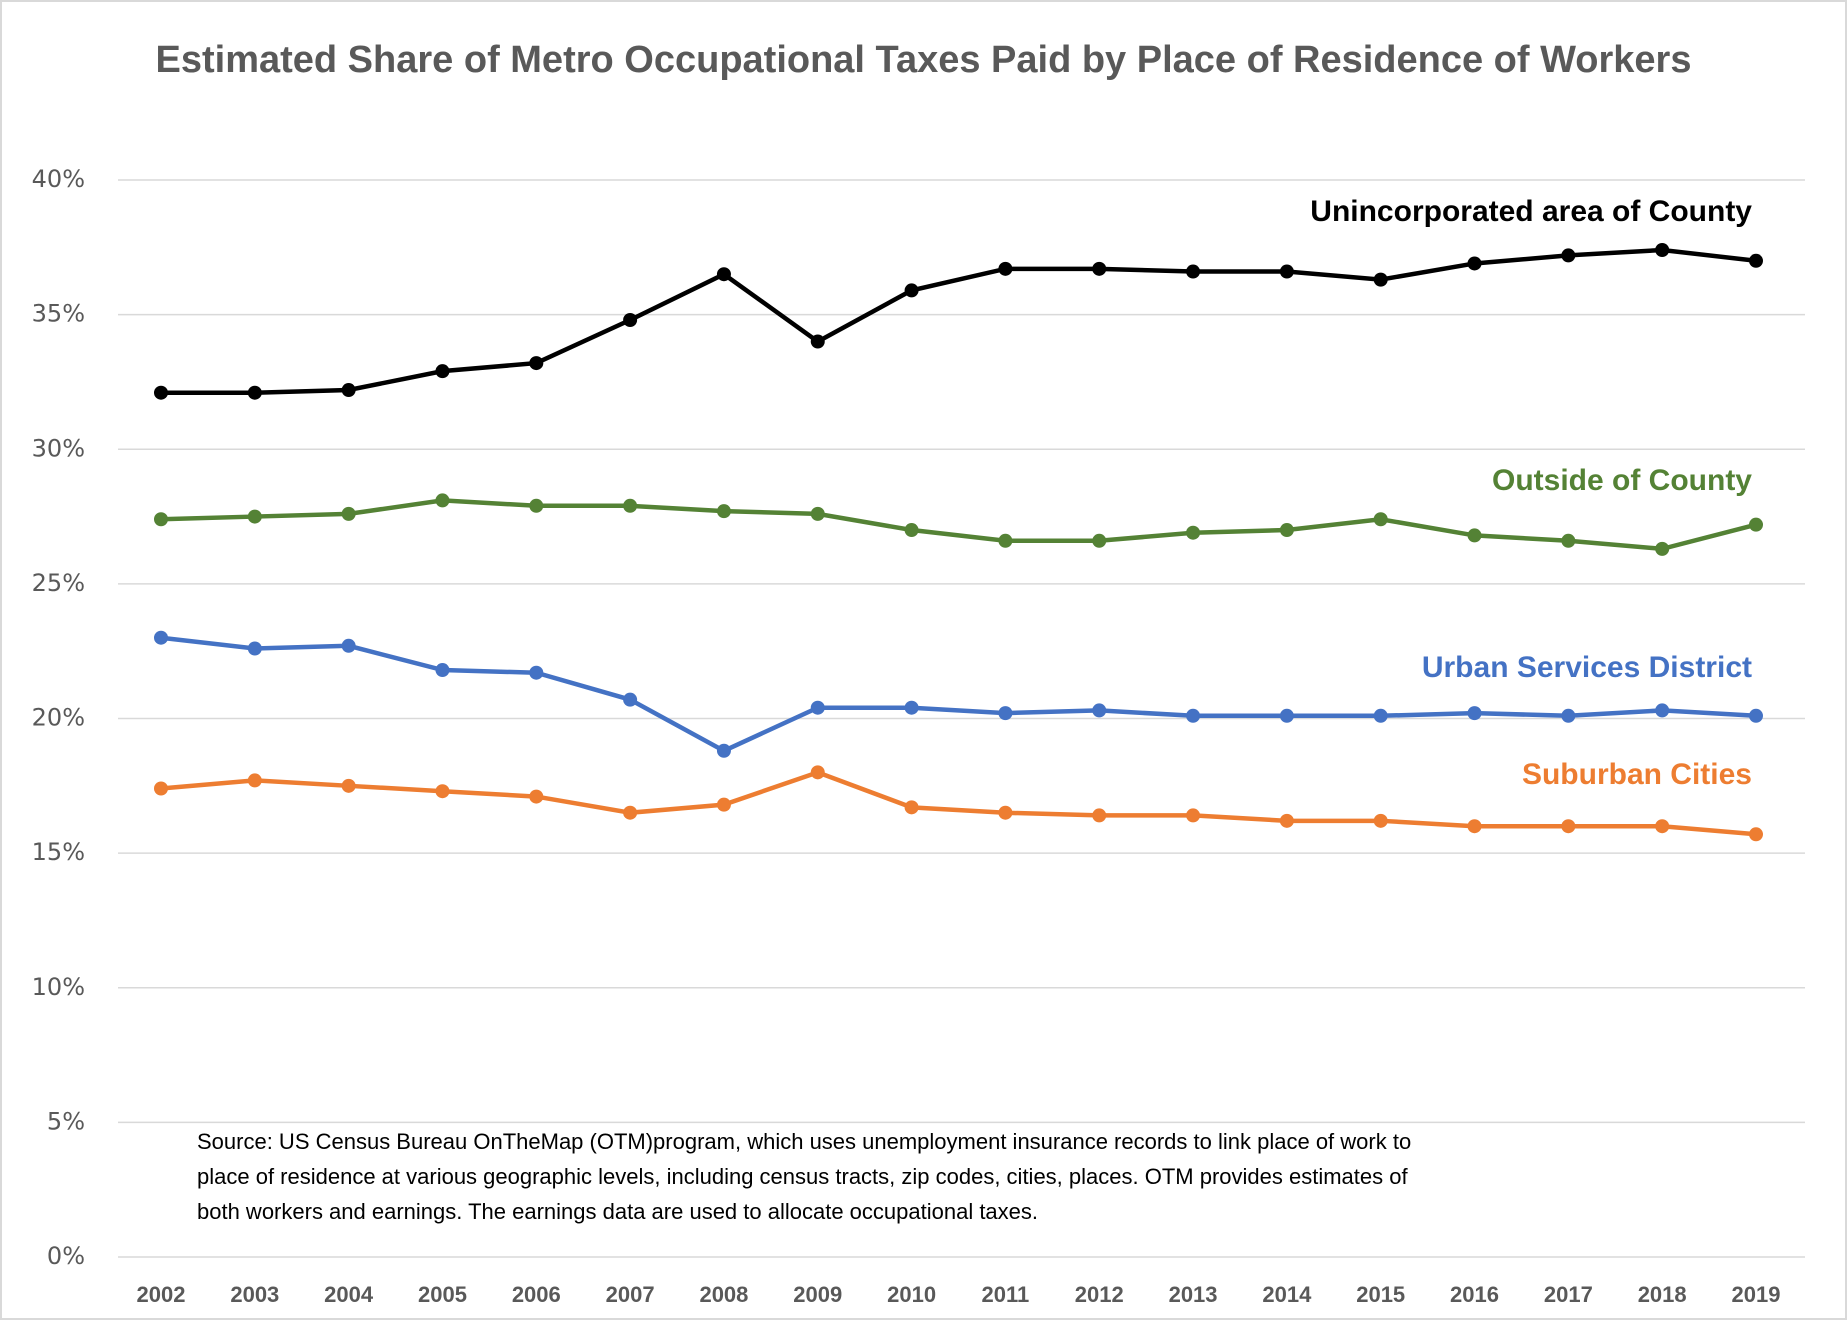 The width and height of the screenshot is (1847, 1320). I want to click on x-tick-label: 2011, so click(1006, 1294).